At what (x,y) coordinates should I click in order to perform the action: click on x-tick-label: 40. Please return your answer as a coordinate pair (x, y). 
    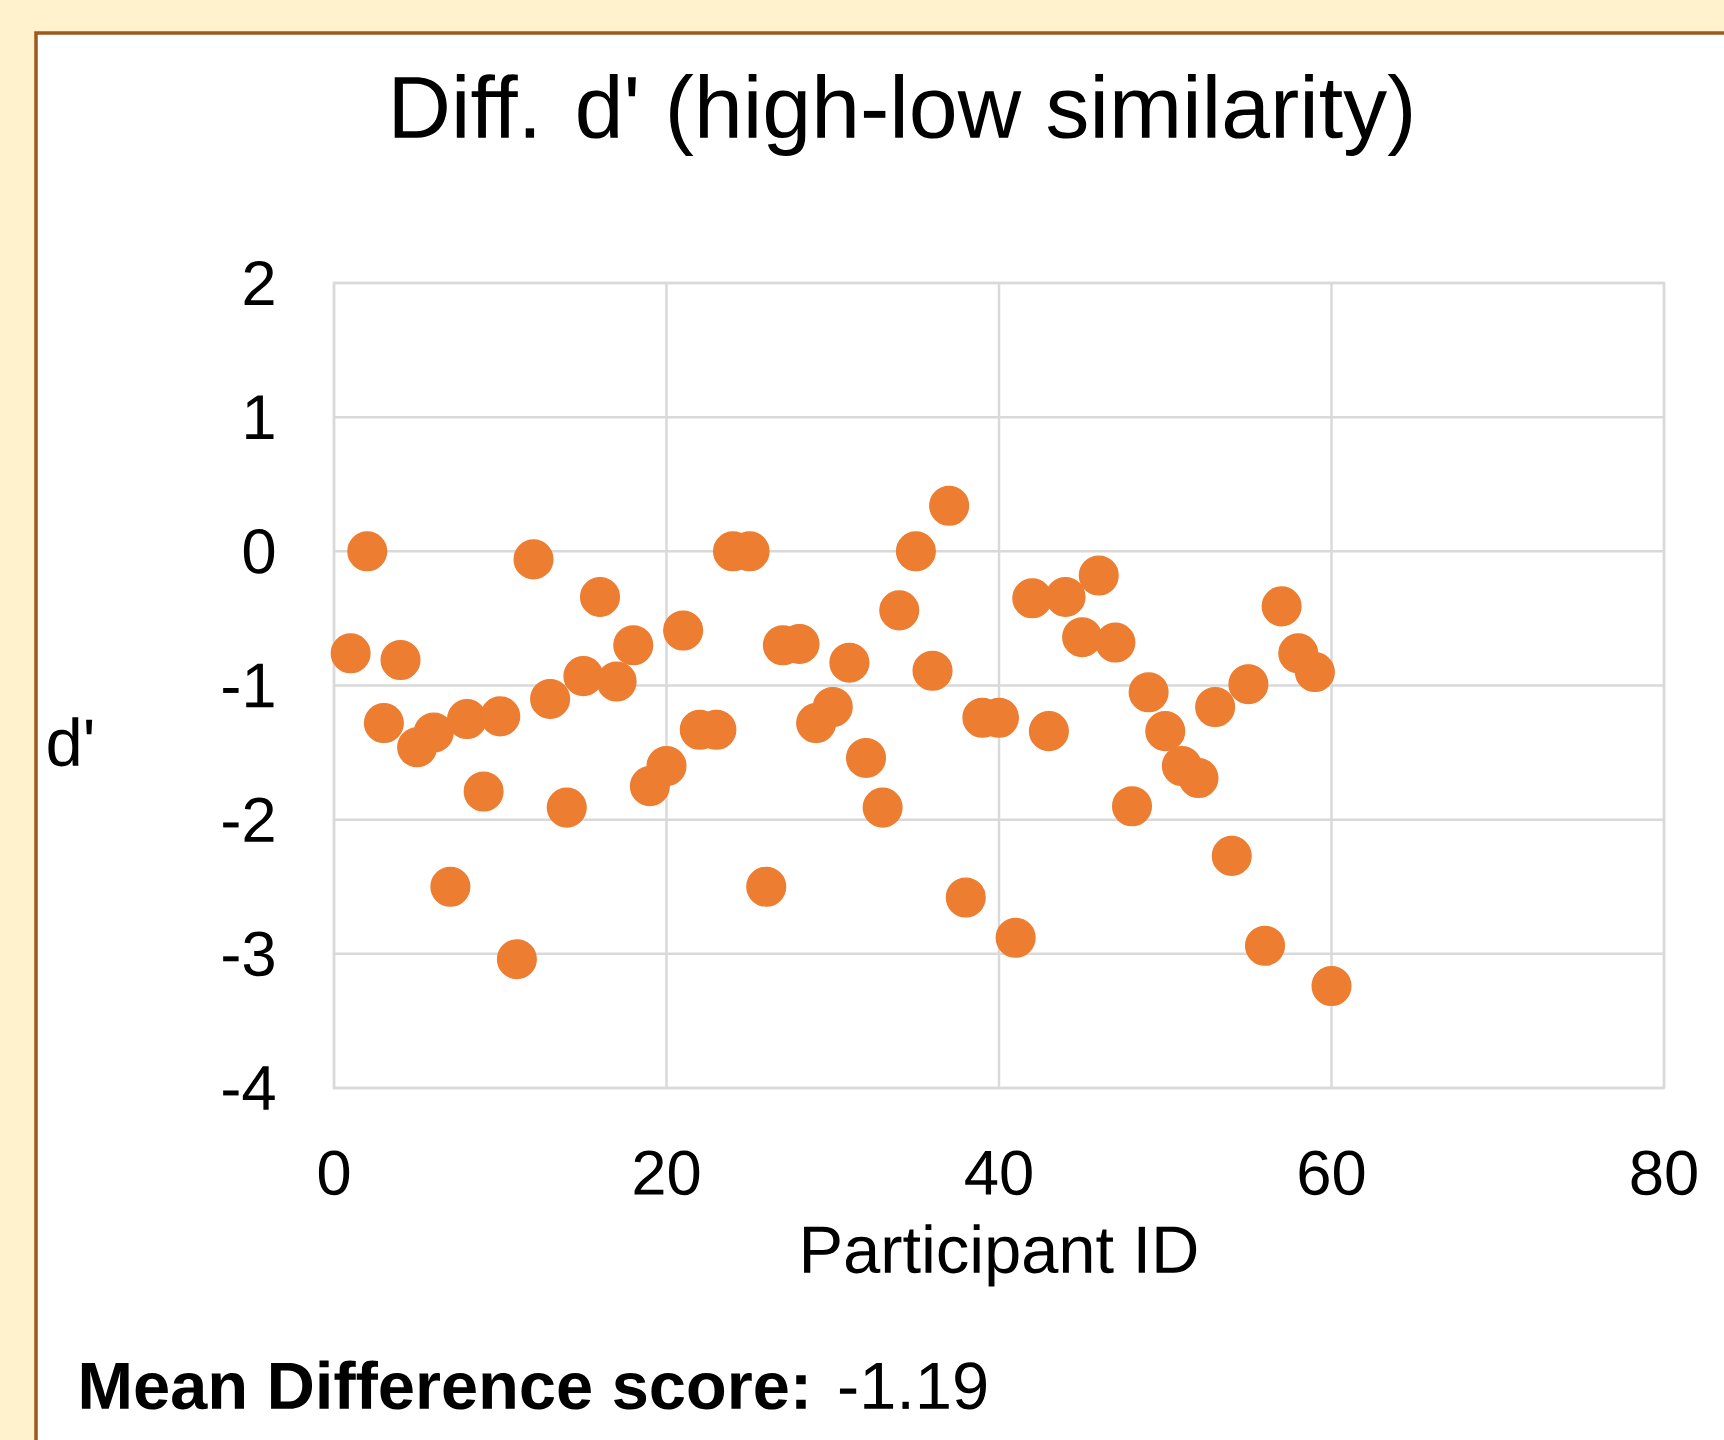
    Looking at the image, I should click on (998, 1173).